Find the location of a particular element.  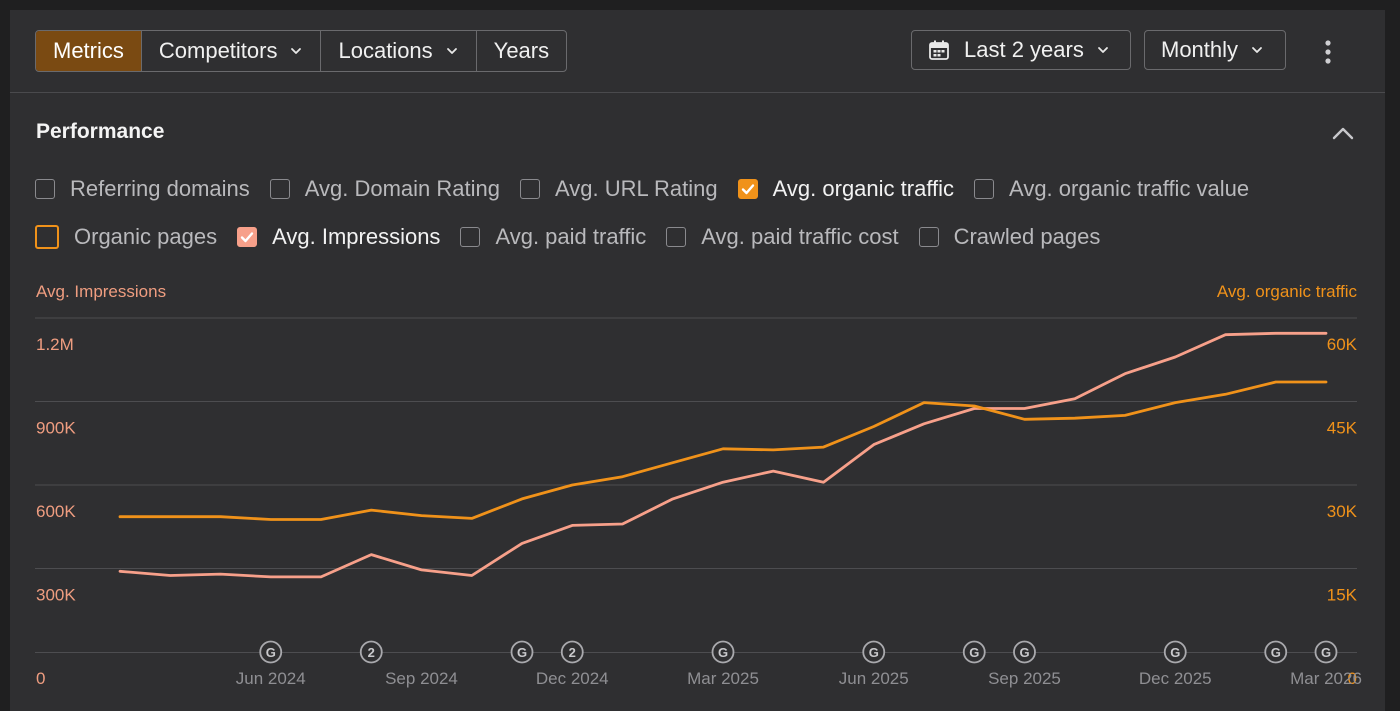

tab-metrics: Metrics is located at coordinates (89, 51).